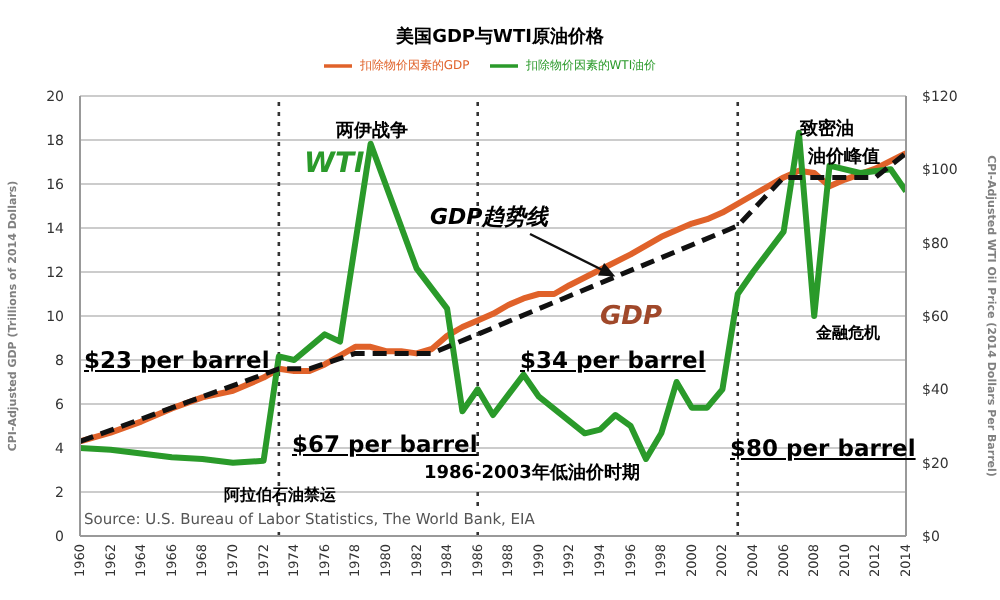  What do you see at coordinates (489, 217) in the screenshot?
I see `annotation: GDP趋势线` at bounding box center [489, 217].